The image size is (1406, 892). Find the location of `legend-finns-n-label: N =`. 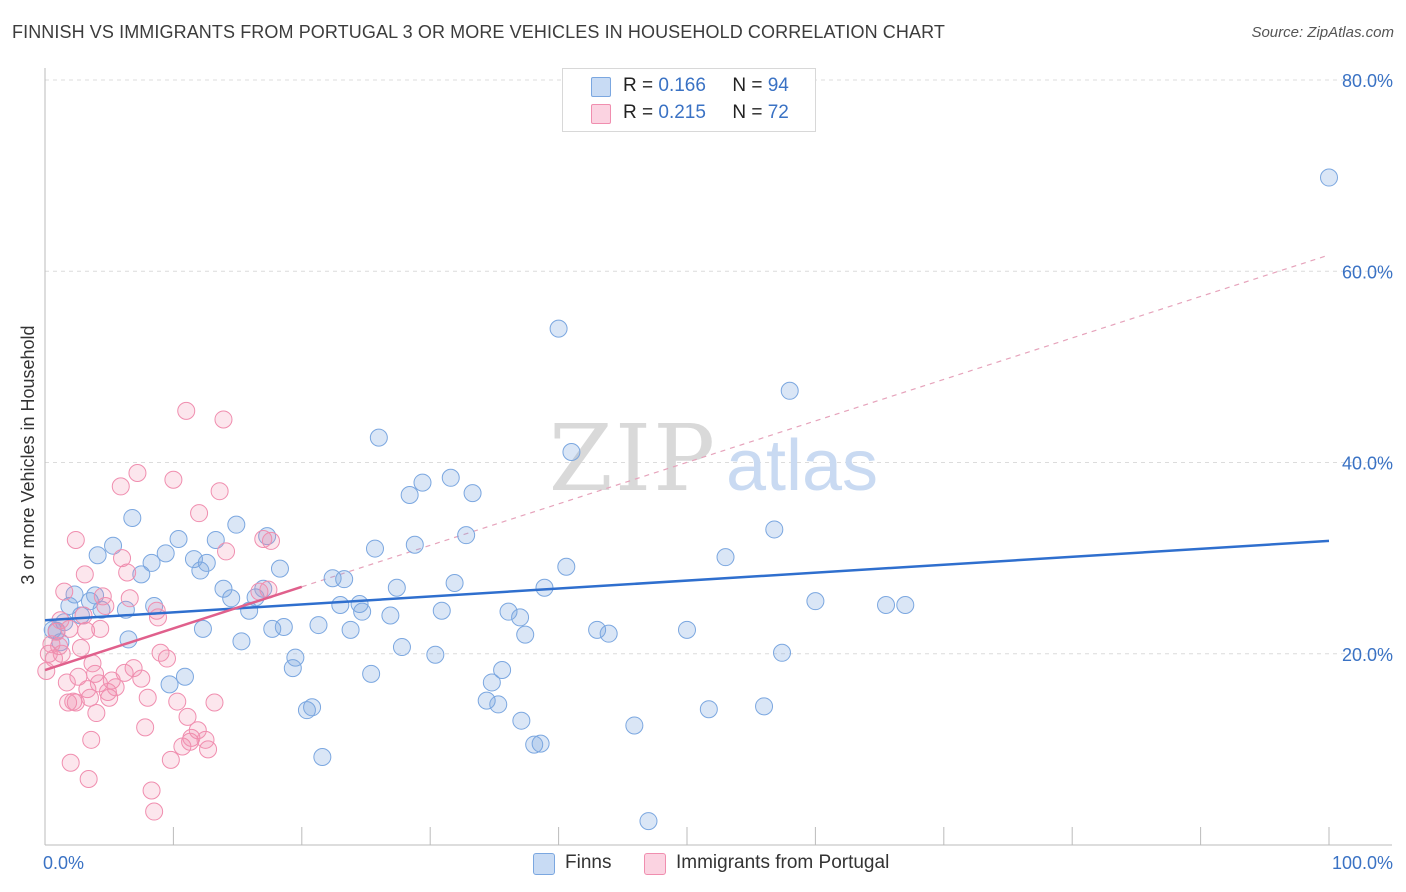

legend-finns-n-label: N = is located at coordinates (747, 85).